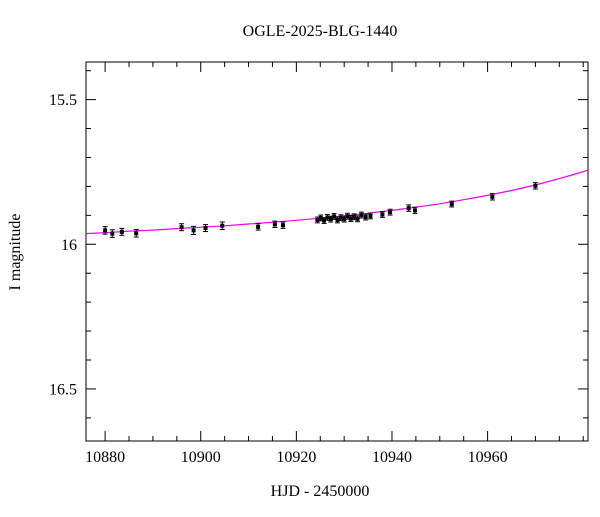  I want to click on y-tick-label: 15.5, so click(63, 100).